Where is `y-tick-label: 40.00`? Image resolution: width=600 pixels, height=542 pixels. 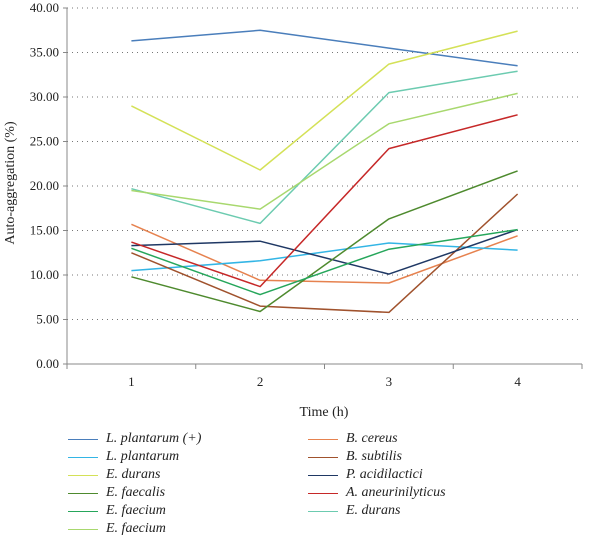
y-tick-label: 40.00 is located at coordinates (44, 7).